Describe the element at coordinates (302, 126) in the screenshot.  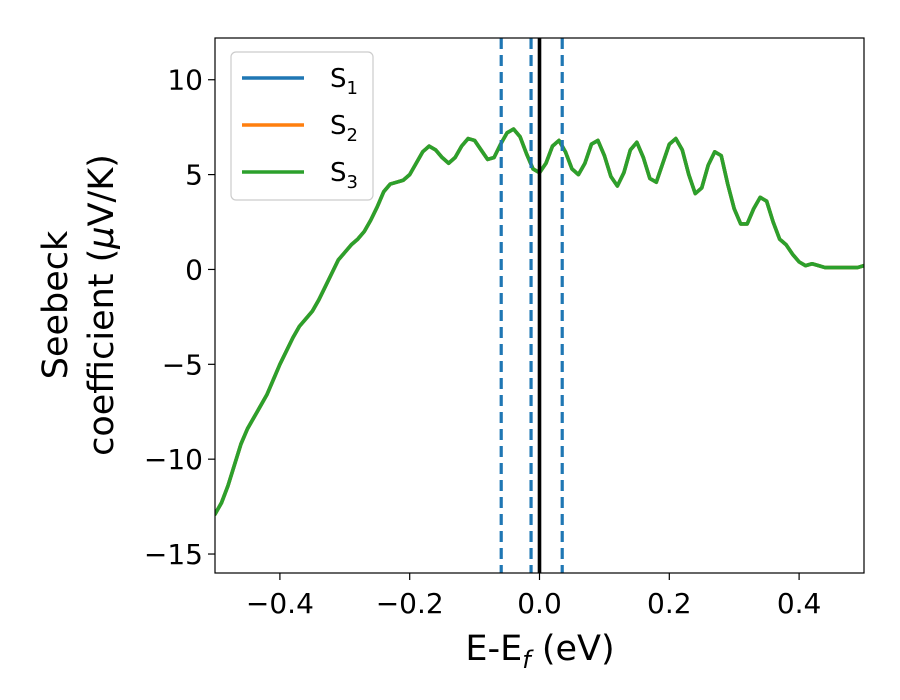
I see `legend: S1 S2 S3` at that location.